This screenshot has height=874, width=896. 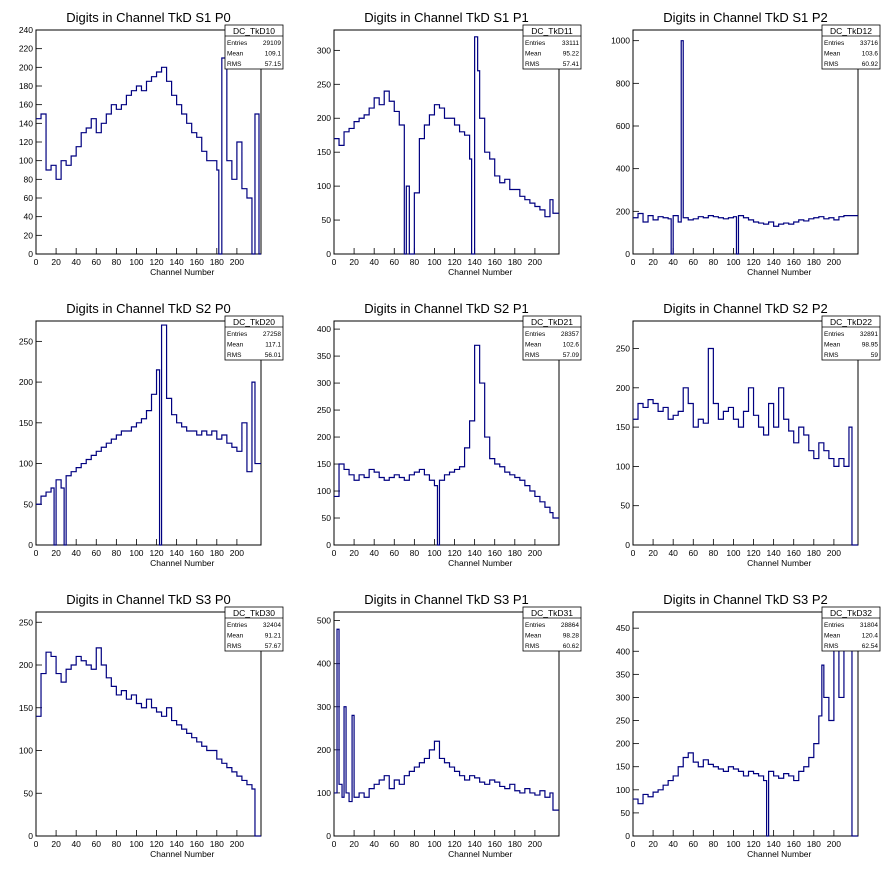 I want to click on x-tick-label: 20, so click(x=56, y=844).